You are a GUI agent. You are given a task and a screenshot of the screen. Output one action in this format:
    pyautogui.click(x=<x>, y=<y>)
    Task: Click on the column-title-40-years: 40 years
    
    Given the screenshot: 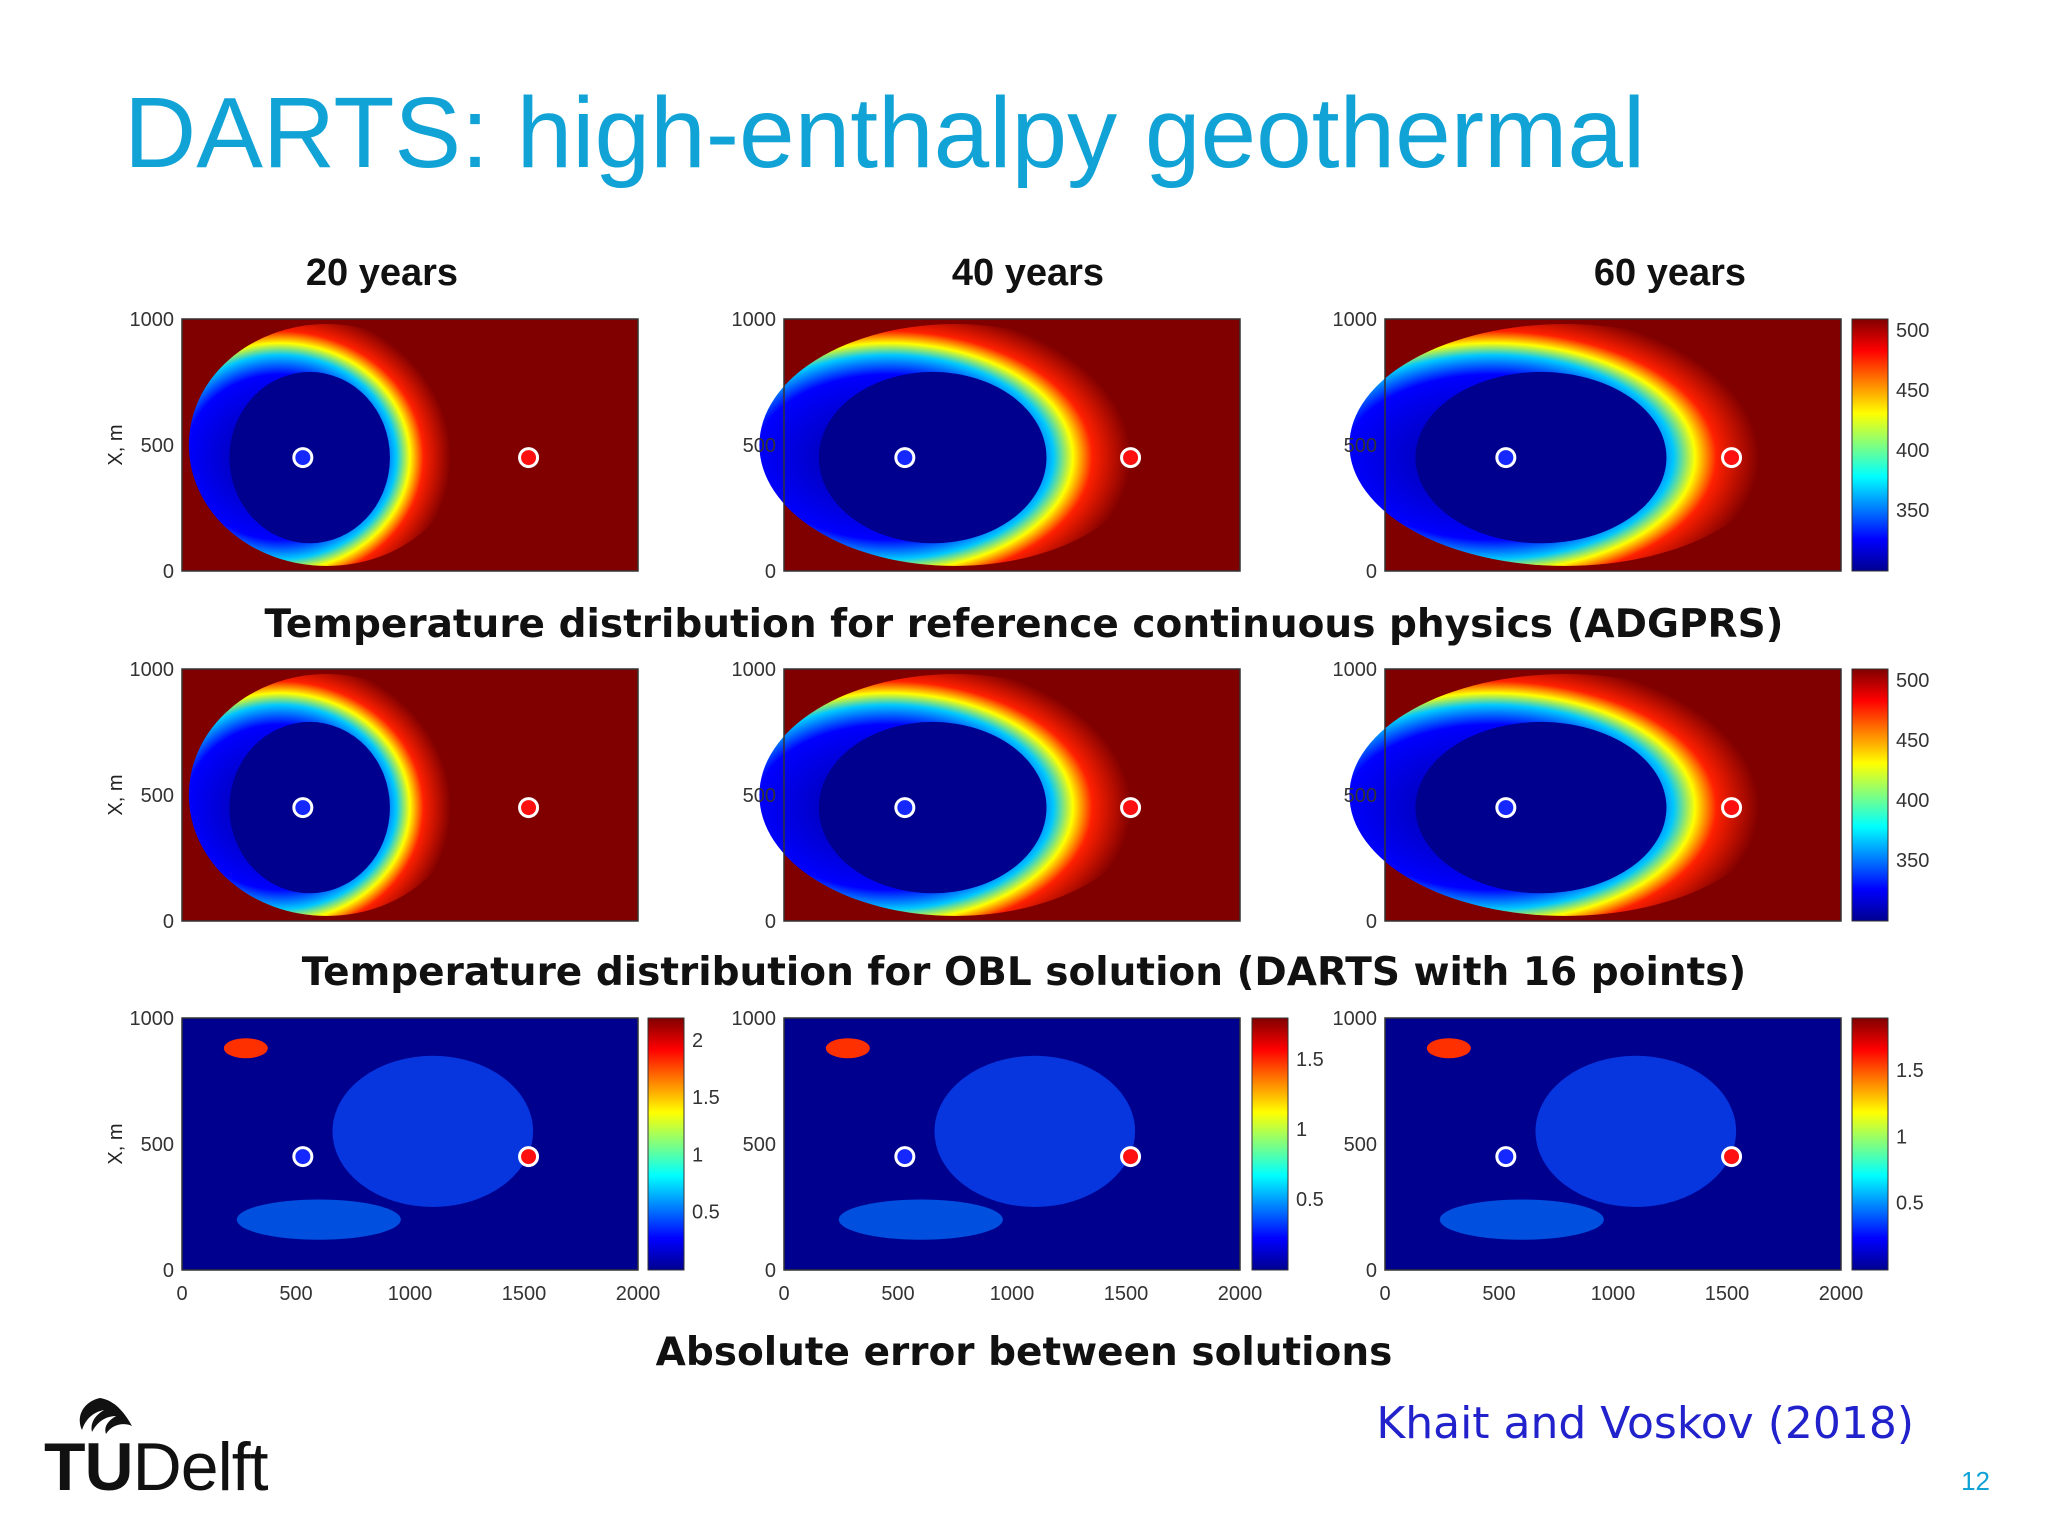 What is the action you would take?
    pyautogui.click(x=1028, y=273)
    